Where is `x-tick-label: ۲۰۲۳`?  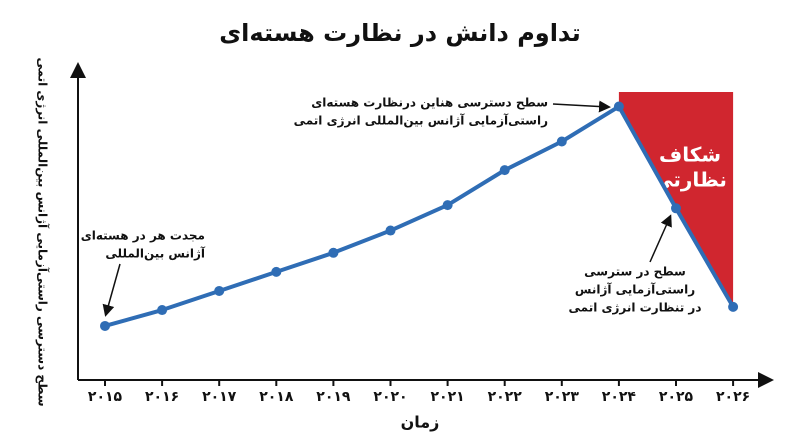 x-tick-label: ۲۰۲۳ is located at coordinates (562, 397).